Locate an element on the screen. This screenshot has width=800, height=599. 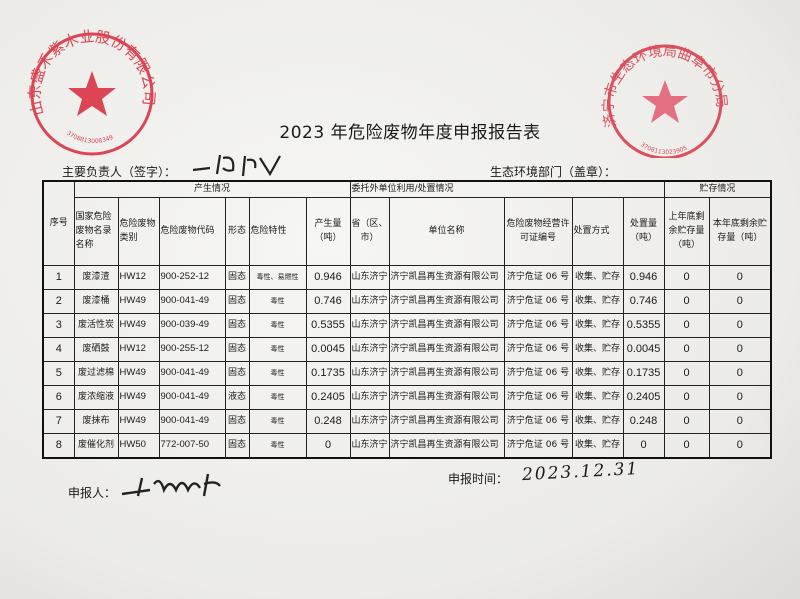
svg-text: 3708813008349 is located at coordinates (89, 137).